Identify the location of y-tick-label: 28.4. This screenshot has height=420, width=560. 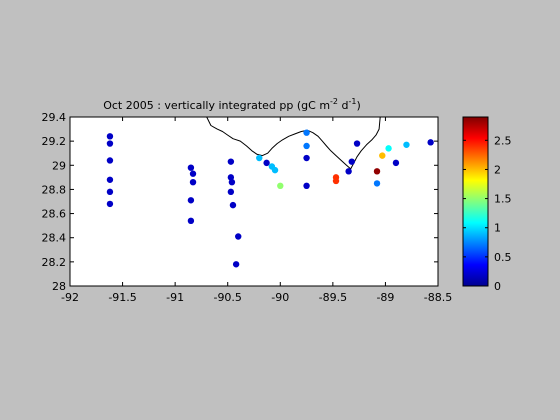
(54, 238).